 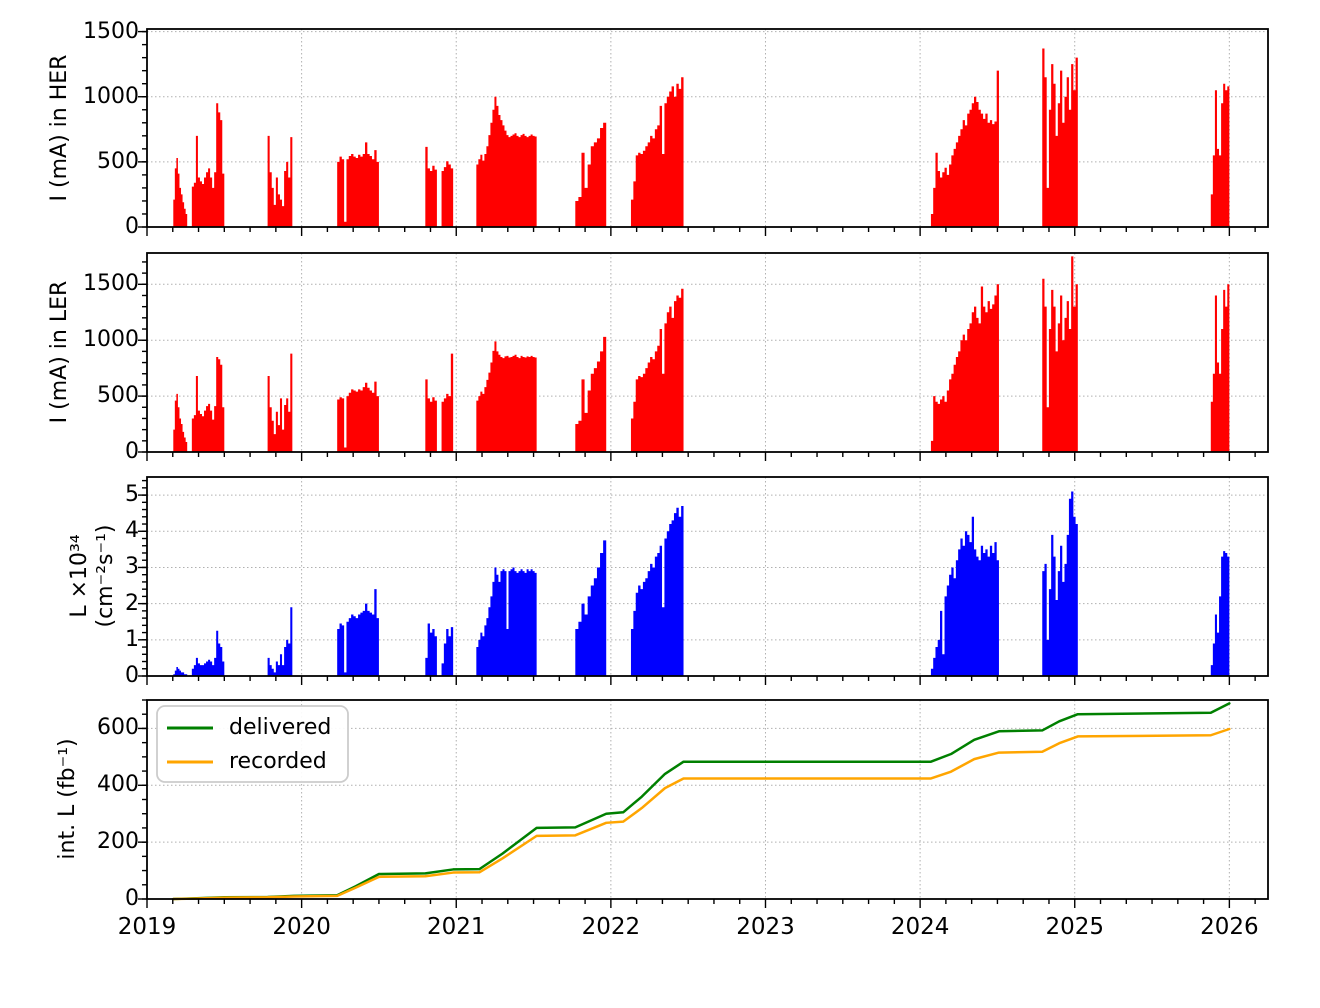 What do you see at coordinates (59, 128) in the screenshot?
I see `her-y-axis-label: I (mA) in HER` at bounding box center [59, 128].